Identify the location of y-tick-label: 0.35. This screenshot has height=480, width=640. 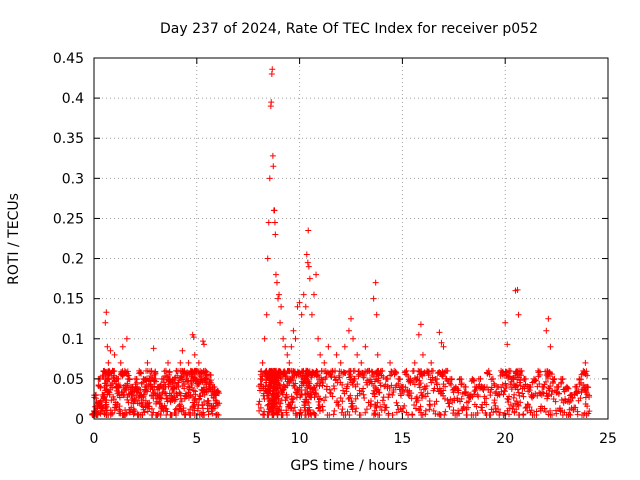
(68, 139).